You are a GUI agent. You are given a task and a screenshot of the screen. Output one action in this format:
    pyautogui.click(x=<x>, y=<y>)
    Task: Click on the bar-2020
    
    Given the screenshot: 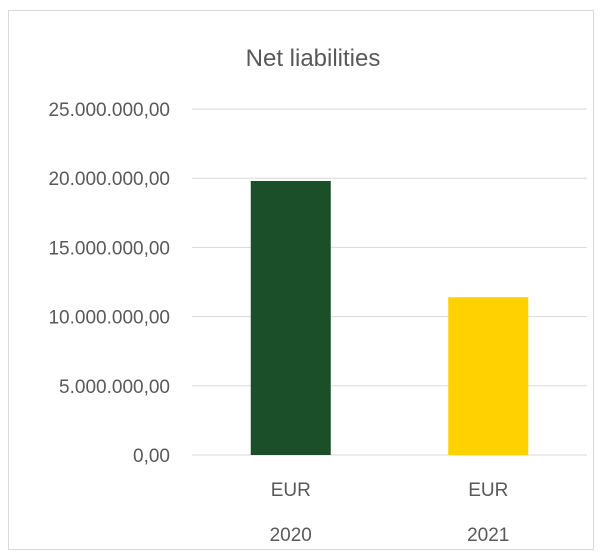 What is the action you would take?
    pyautogui.click(x=290, y=317)
    